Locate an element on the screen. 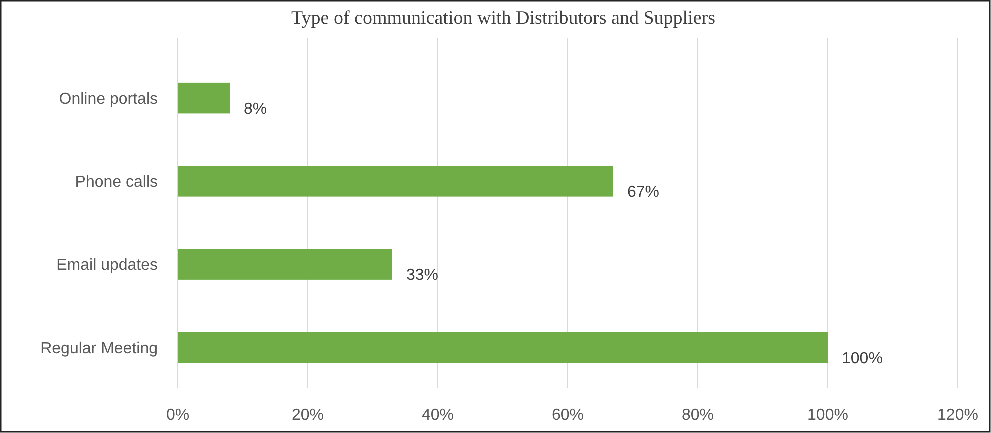 The height and width of the screenshot is (433, 991). x-tick-label: 80% is located at coordinates (698, 415).